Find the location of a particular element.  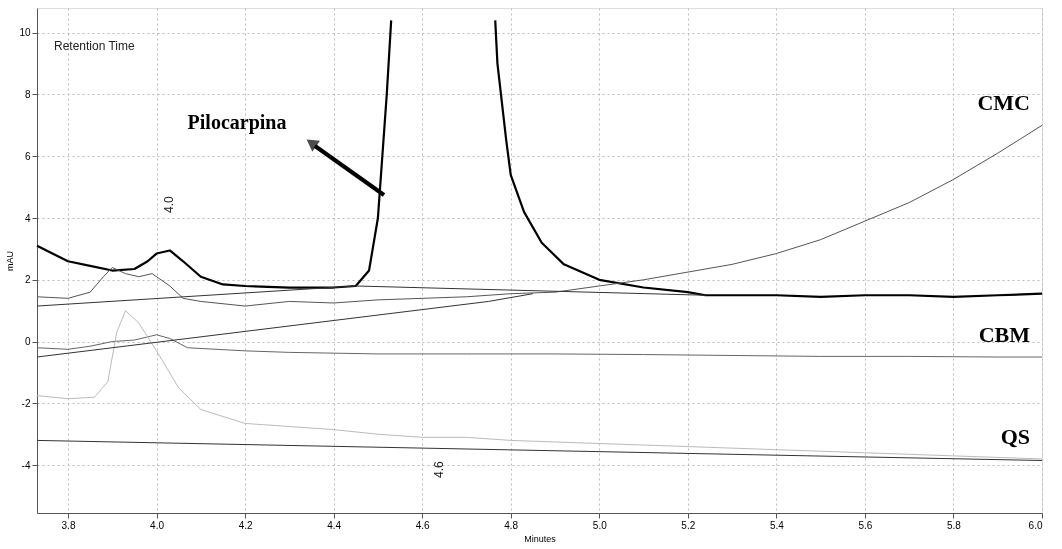

x-tick-label: 5.8 is located at coordinates (954, 525).